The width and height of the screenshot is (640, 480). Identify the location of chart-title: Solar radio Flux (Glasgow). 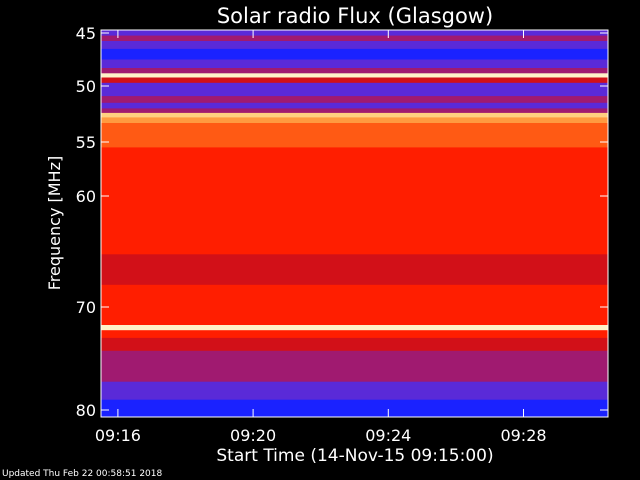
(355, 16).